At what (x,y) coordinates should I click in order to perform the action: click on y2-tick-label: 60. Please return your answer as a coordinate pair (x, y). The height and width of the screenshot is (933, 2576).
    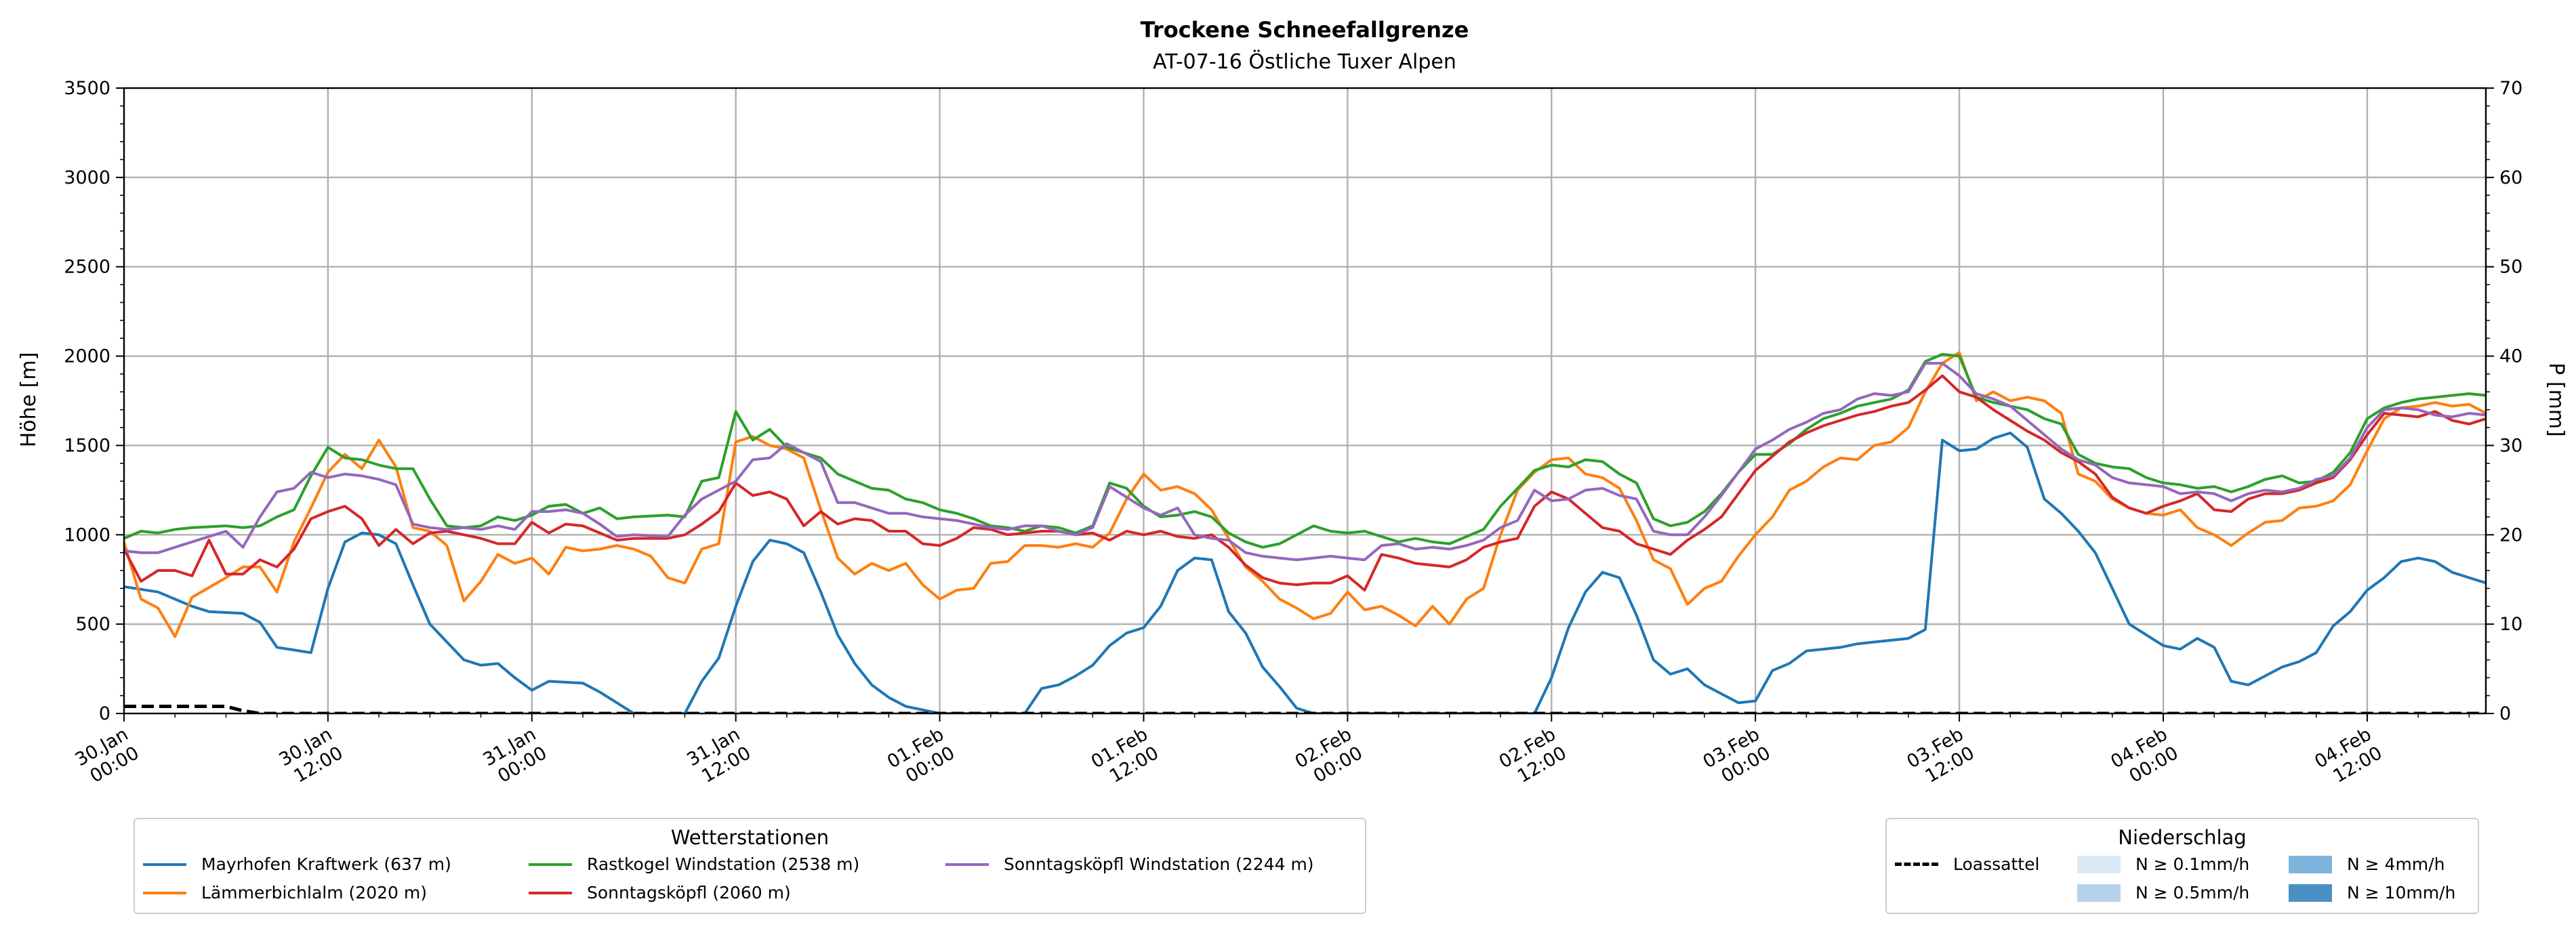
    Looking at the image, I should click on (2510, 177).